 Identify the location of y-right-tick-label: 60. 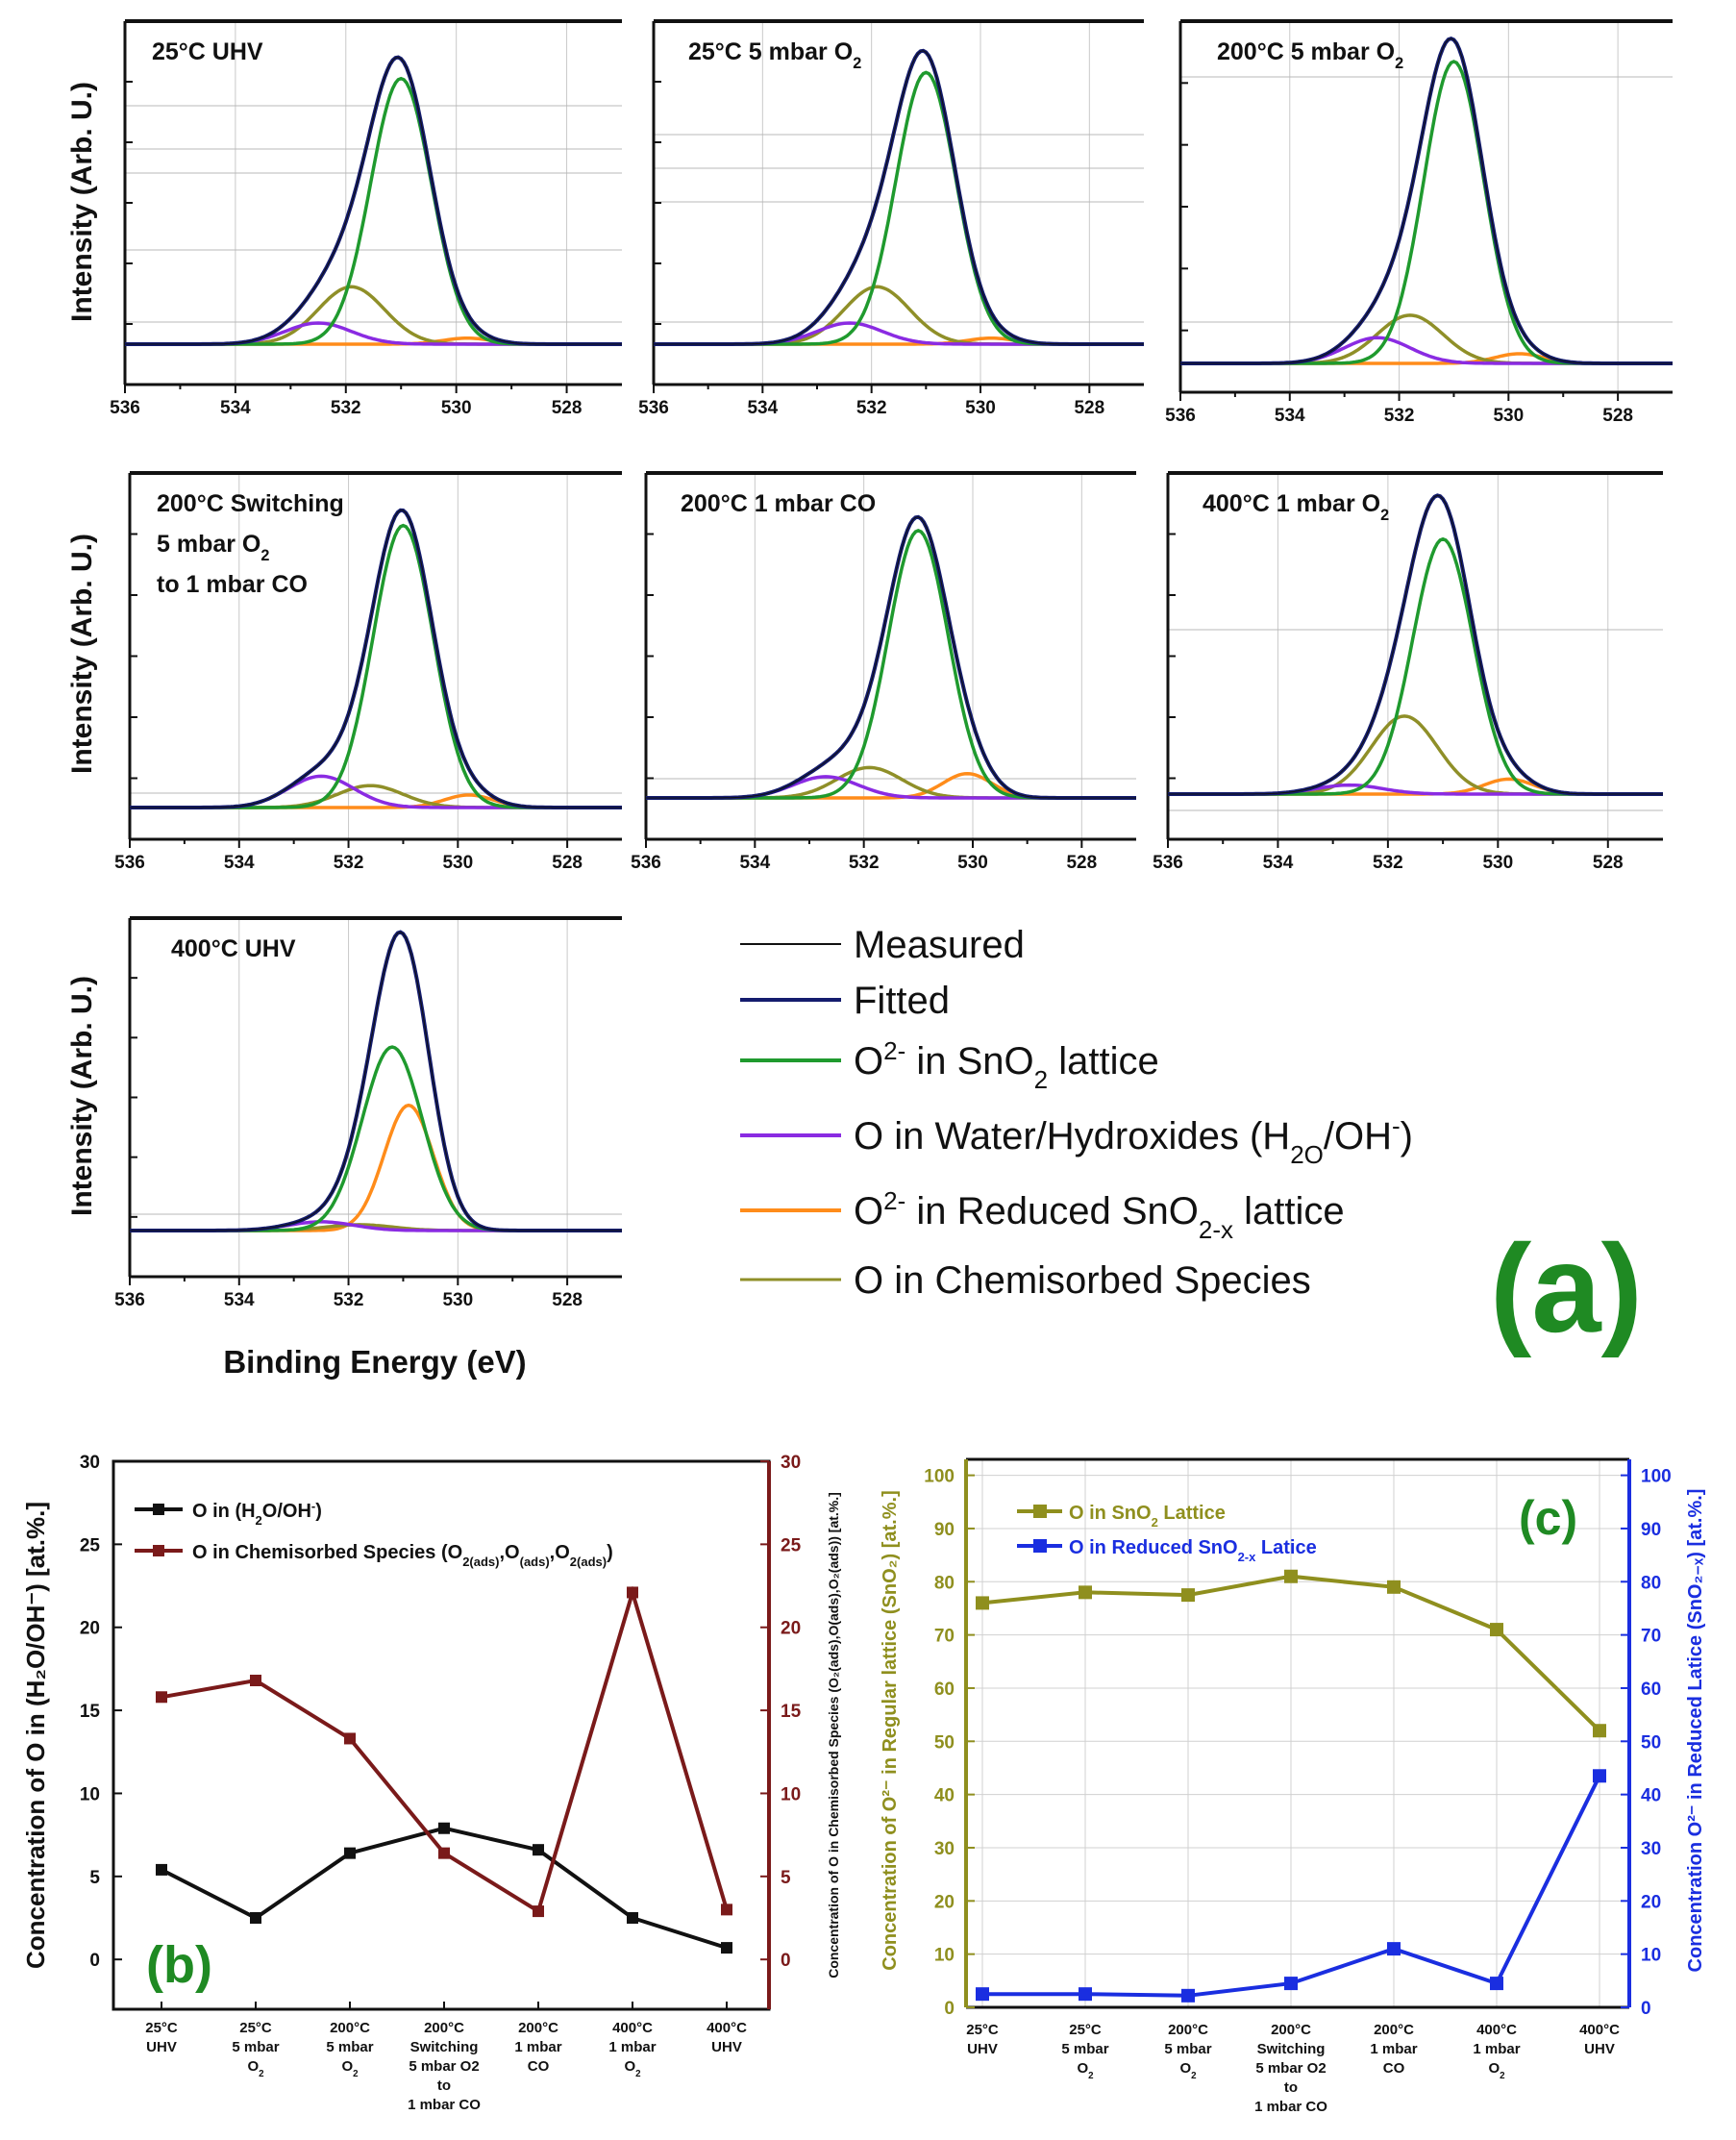
(1651, 1690).